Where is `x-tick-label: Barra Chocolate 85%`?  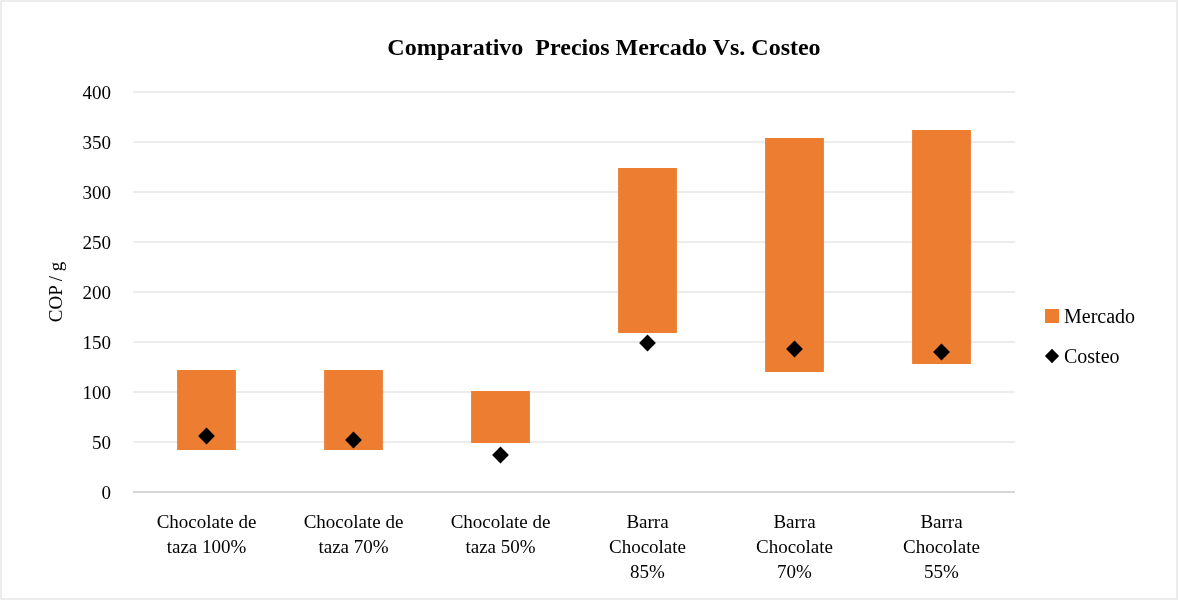
x-tick-label: Barra Chocolate 85% is located at coordinates (647, 546).